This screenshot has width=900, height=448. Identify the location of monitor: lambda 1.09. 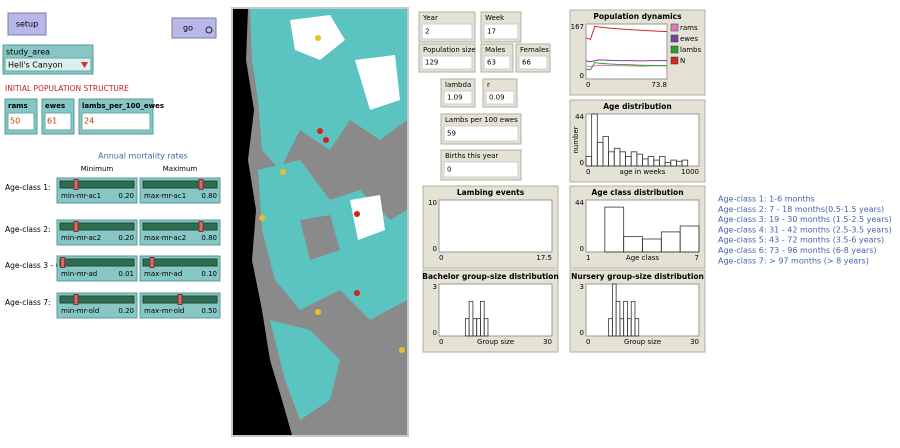
(458, 93).